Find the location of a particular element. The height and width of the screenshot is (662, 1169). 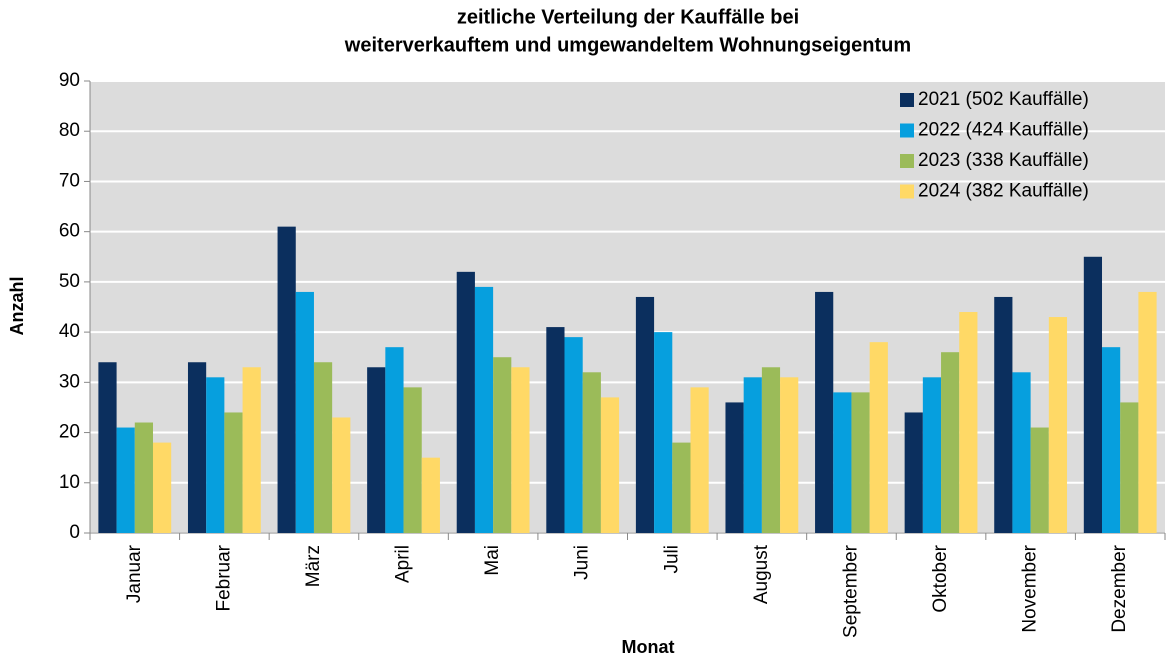

x-tick-label: November is located at coordinates (1030, 588).